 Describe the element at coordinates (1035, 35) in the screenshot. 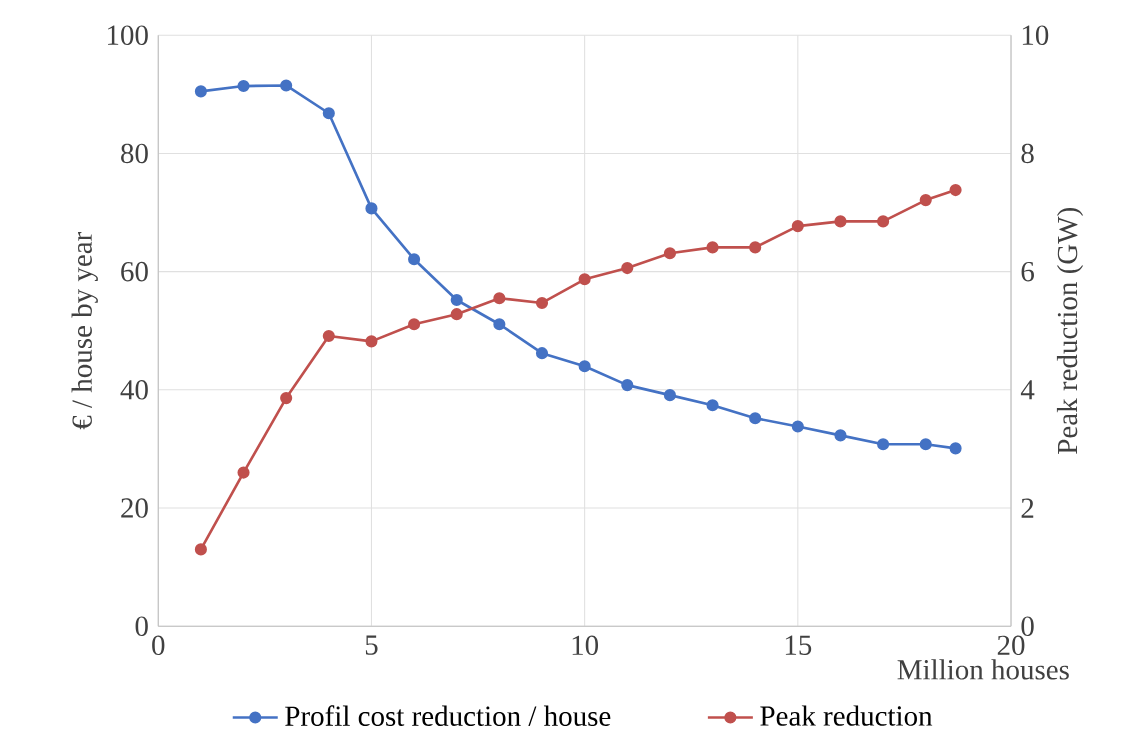

I see `y2-tick-label: 10` at that location.